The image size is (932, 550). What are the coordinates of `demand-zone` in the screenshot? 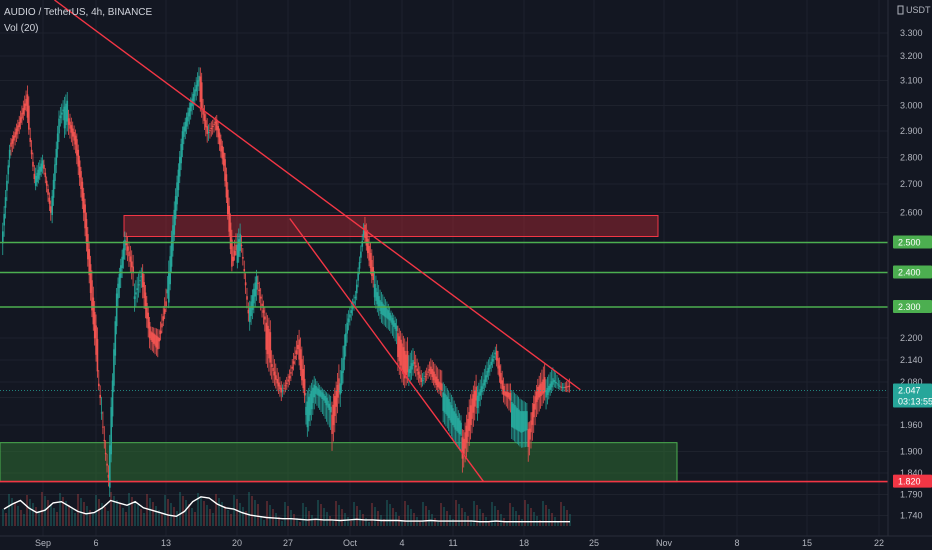 It's located at (339, 462).